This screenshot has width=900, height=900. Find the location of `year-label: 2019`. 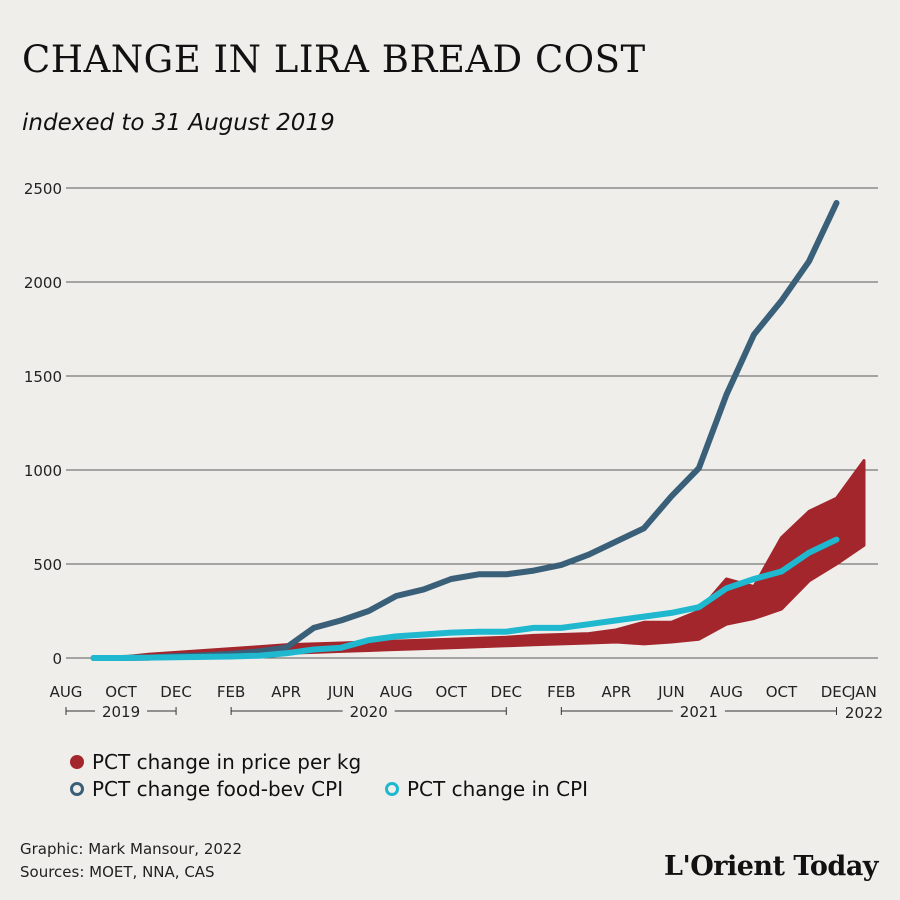

year-label: 2019 is located at coordinates (121, 712).